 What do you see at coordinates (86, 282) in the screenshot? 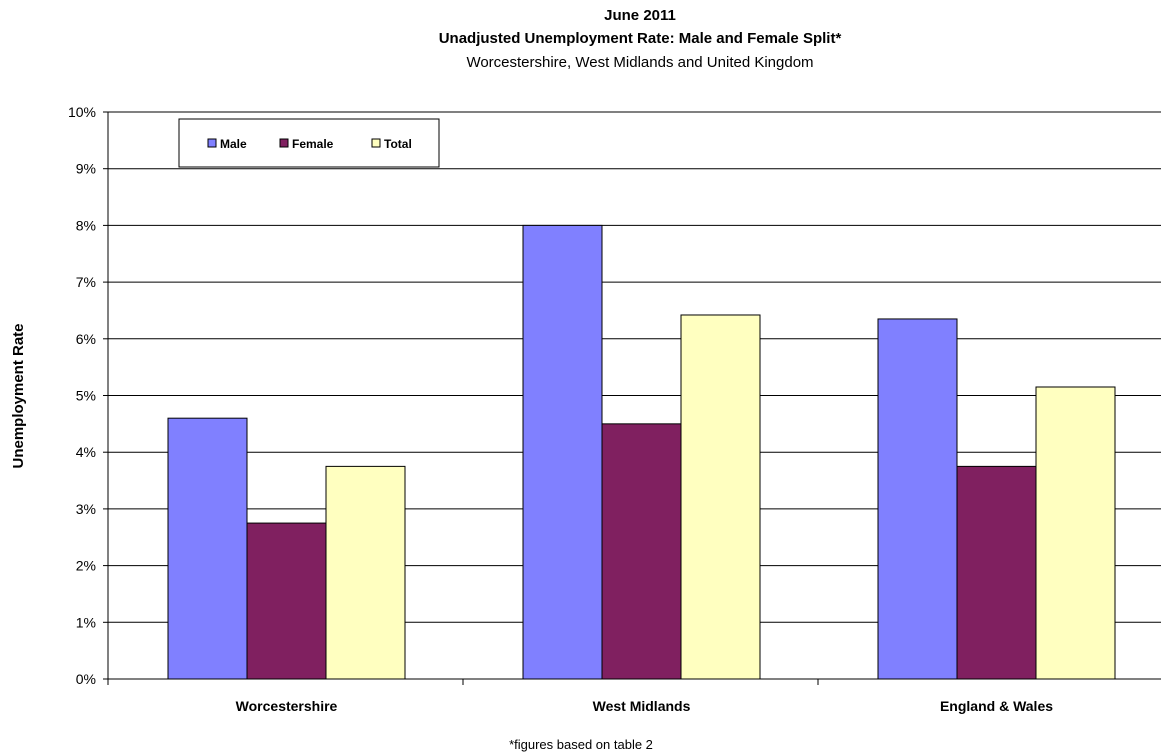
I see `y-tick-label: 7%` at bounding box center [86, 282].